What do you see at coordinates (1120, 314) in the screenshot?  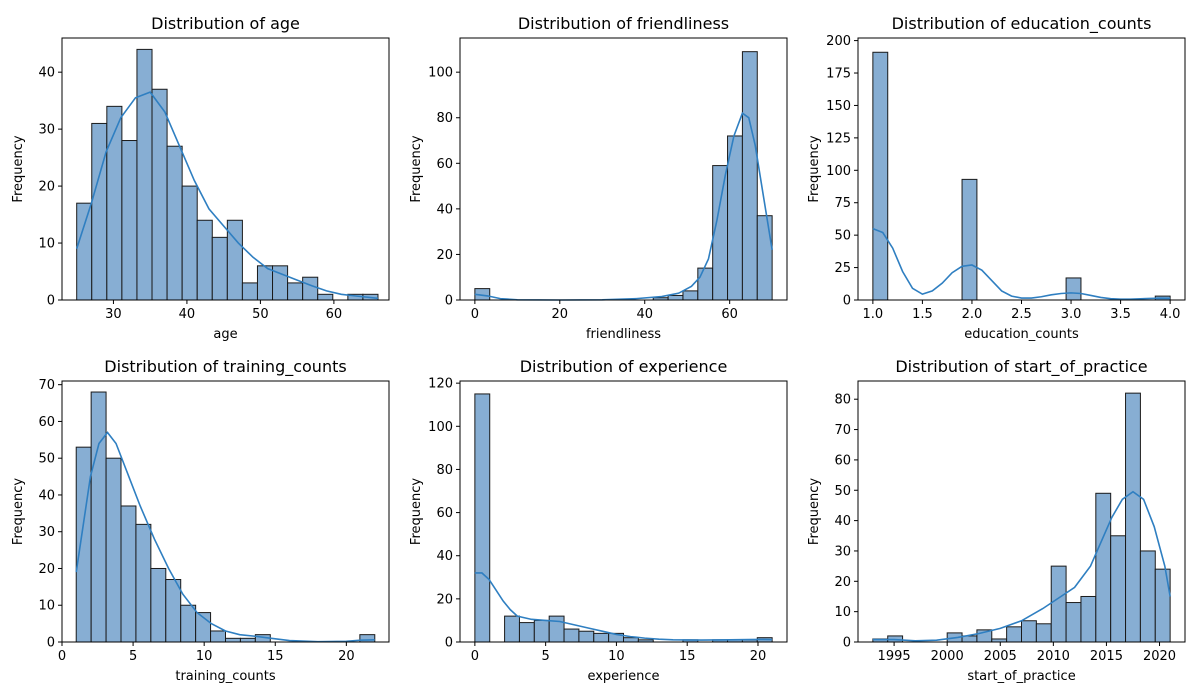 I see `x-tick-label: 3.5` at bounding box center [1120, 314].